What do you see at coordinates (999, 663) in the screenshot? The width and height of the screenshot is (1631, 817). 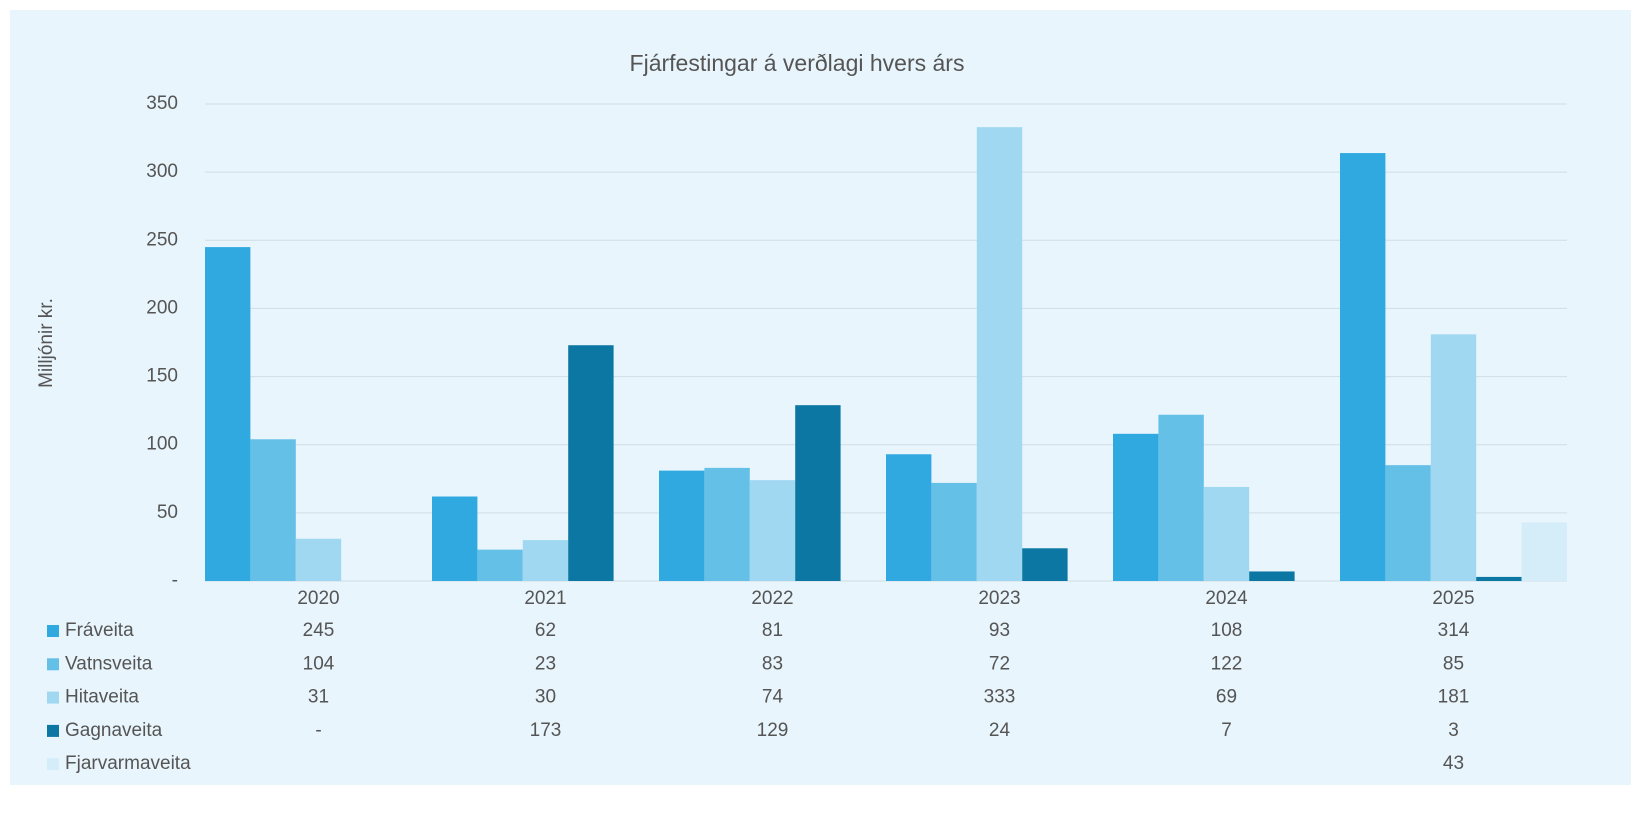 I see `table-cell: 72` at bounding box center [999, 663].